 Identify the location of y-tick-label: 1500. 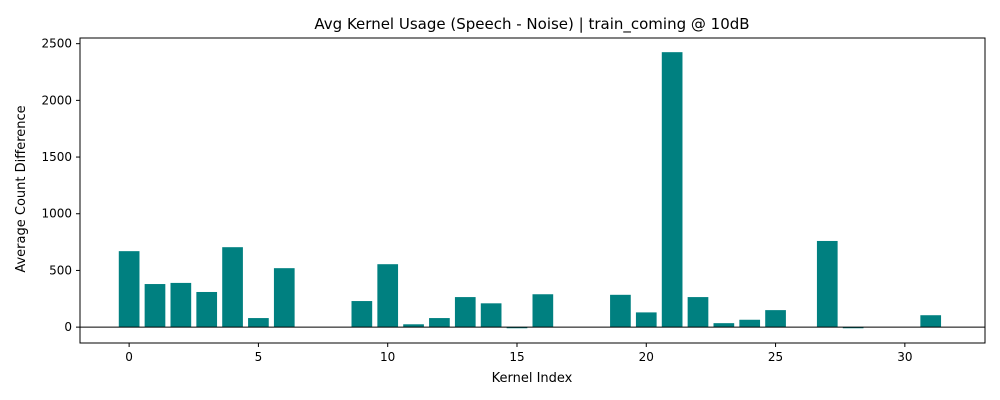
(56, 157).